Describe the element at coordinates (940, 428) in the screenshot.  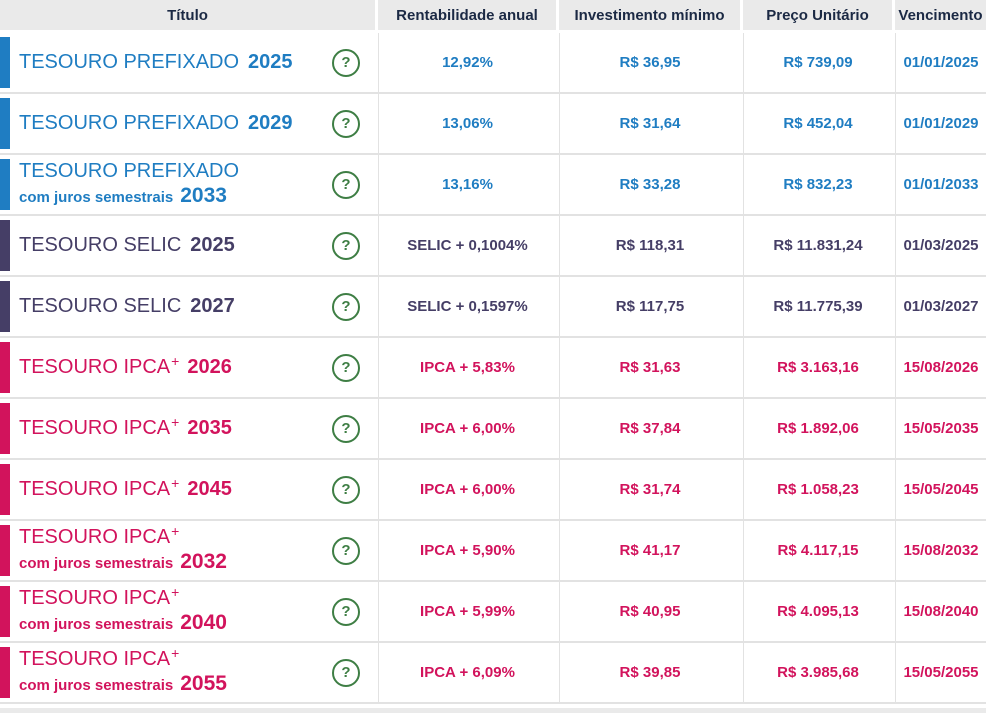
I see `maturity-cell: 15/05/2035` at that location.